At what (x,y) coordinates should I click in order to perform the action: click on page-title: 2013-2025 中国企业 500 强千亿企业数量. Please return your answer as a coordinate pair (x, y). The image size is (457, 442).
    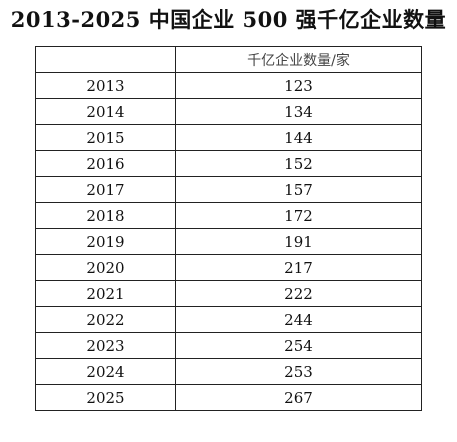
    Looking at the image, I should click on (228, 19).